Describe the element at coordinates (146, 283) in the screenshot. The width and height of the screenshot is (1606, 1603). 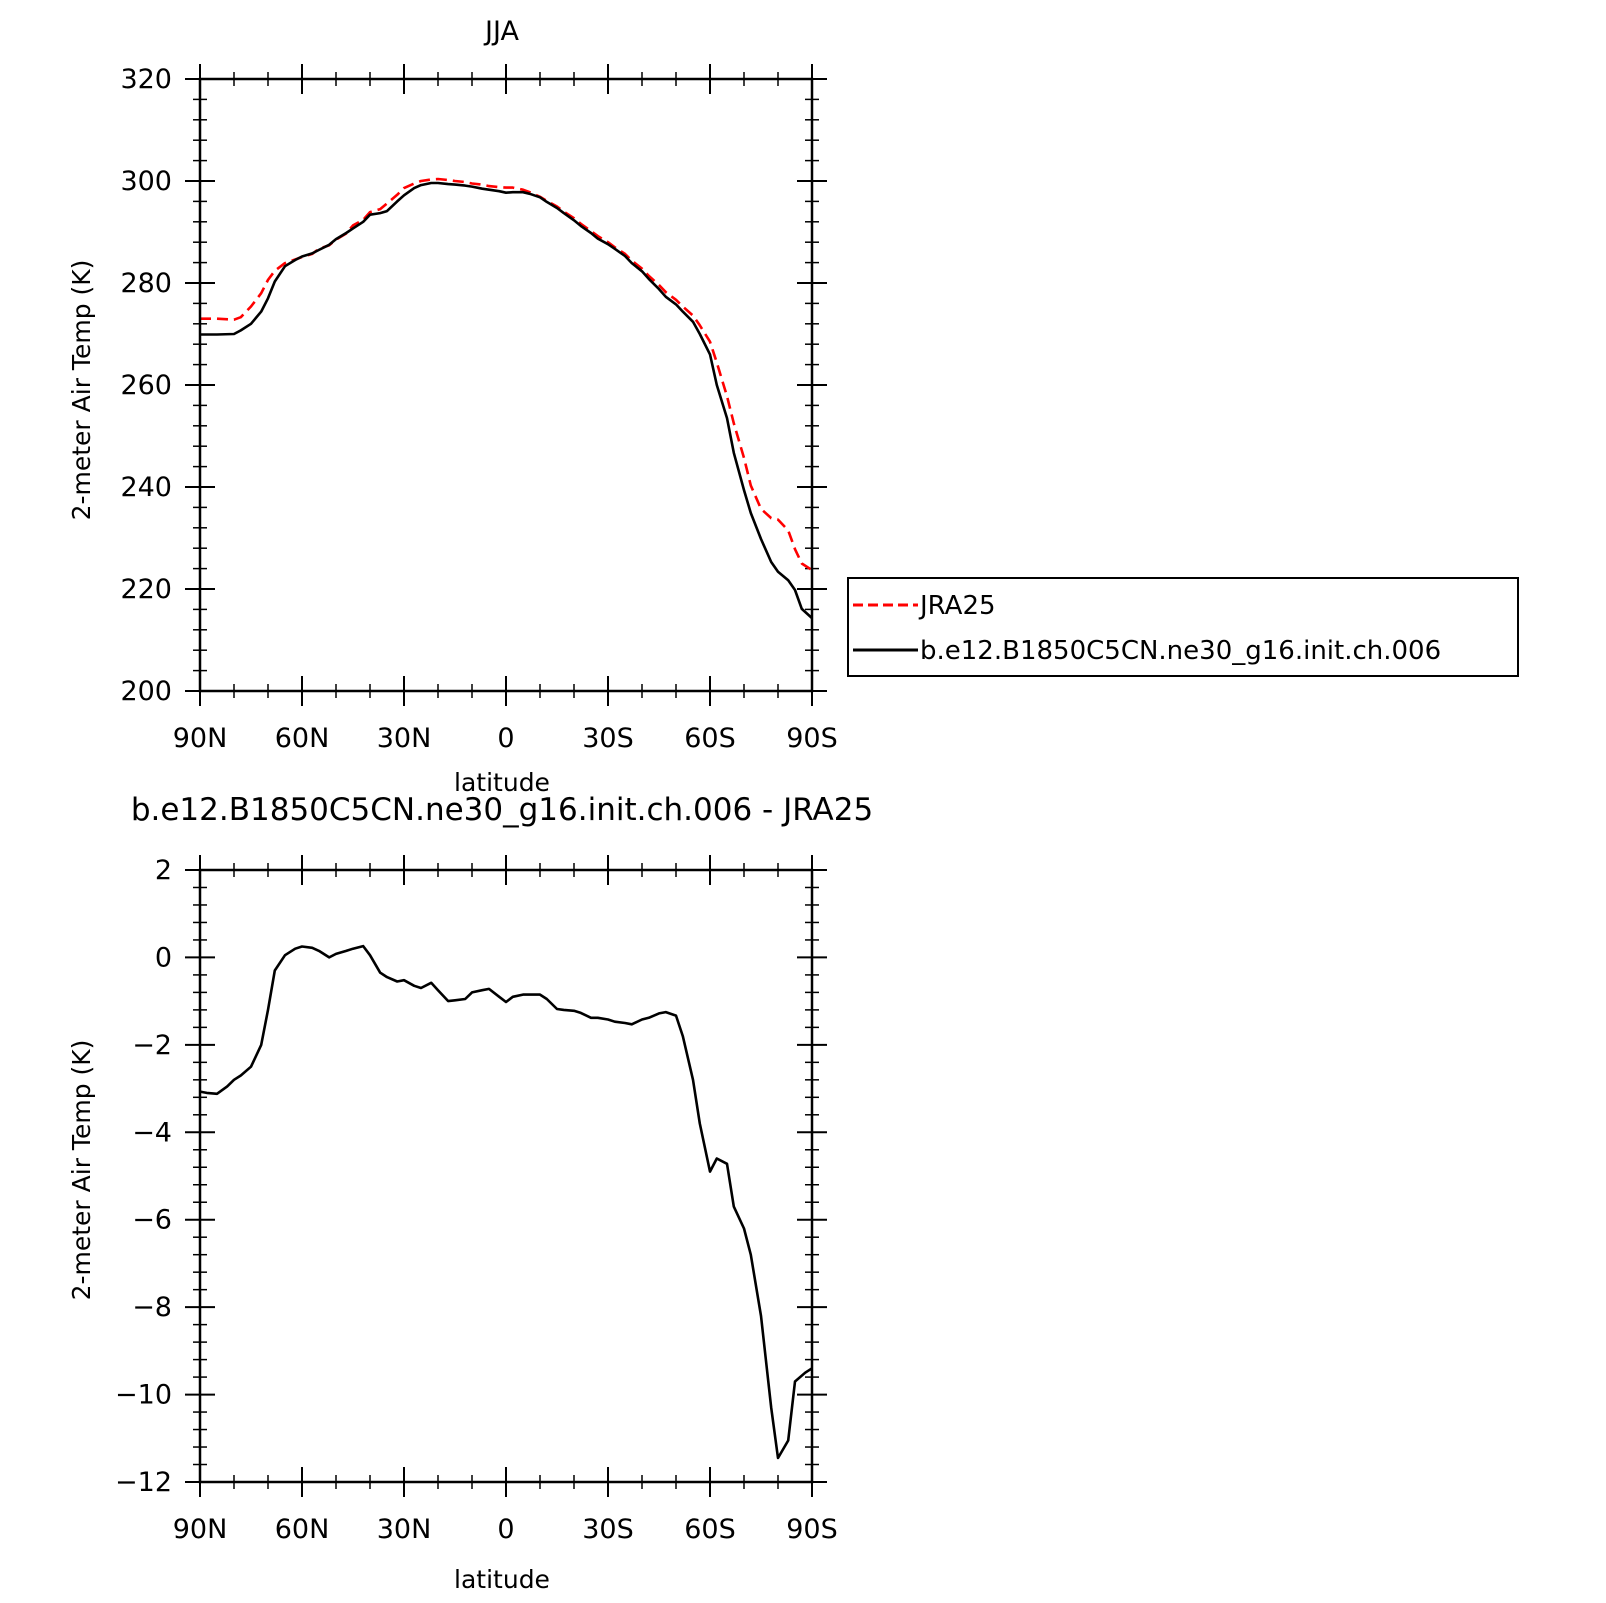
I see `y-tick-label: 280` at that location.